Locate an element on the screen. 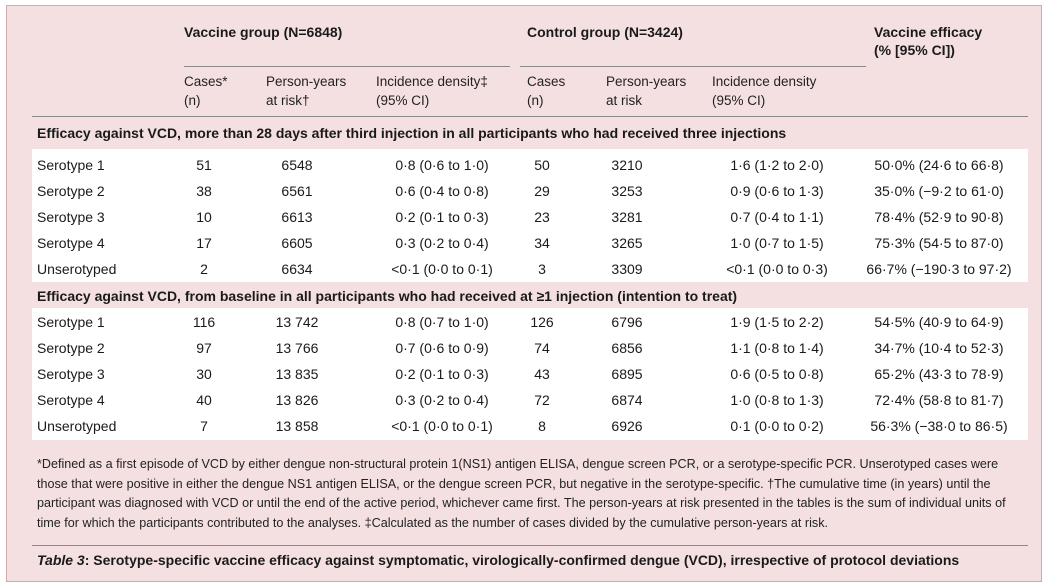 This screenshot has width=1058, height=586. cell-cases: 2 is located at coordinates (204, 269).